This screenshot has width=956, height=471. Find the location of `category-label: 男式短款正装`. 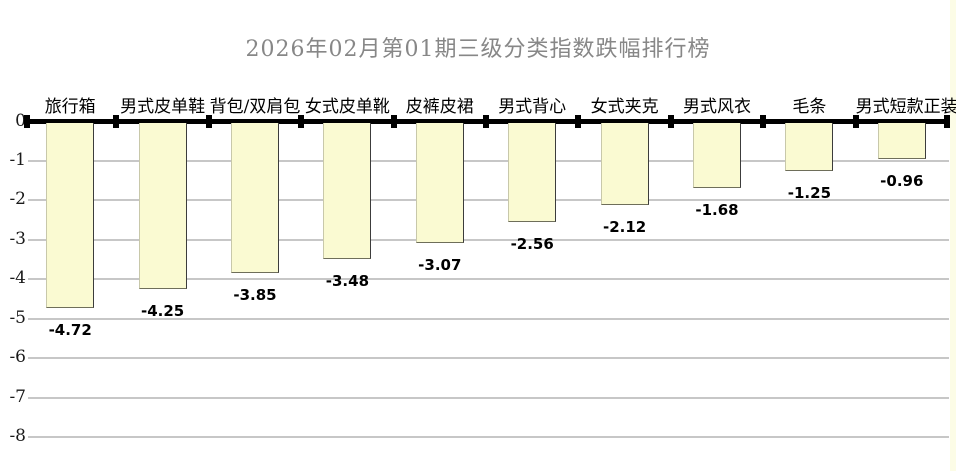

category-label: 男式短款正装 is located at coordinates (905, 107).